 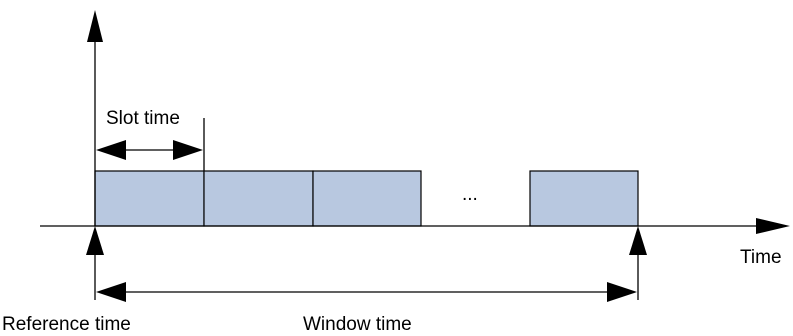 What do you see at coordinates (188, 150) in the screenshot?
I see `slot-time-arrow-right` at bounding box center [188, 150].